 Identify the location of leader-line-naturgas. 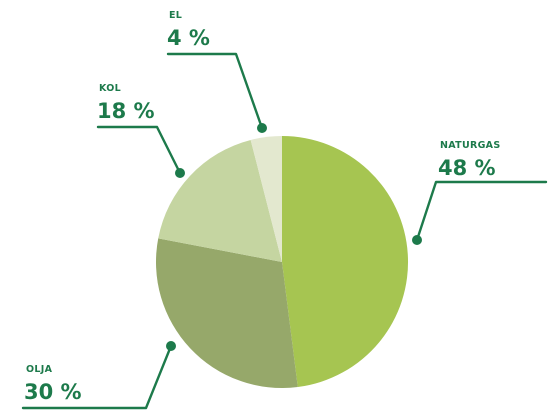
(481, 211).